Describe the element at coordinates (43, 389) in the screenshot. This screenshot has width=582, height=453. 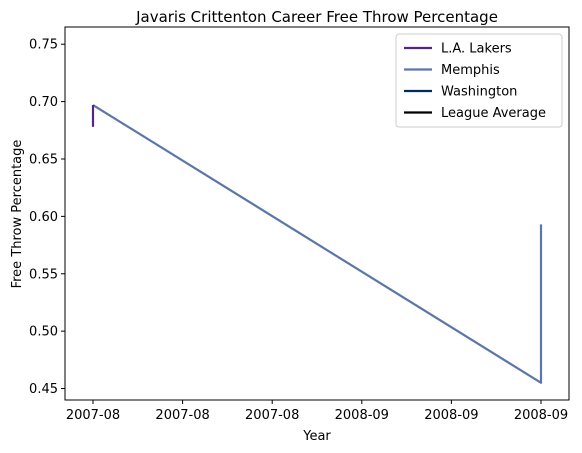
I see `y-tick-label: 0.45` at that location.